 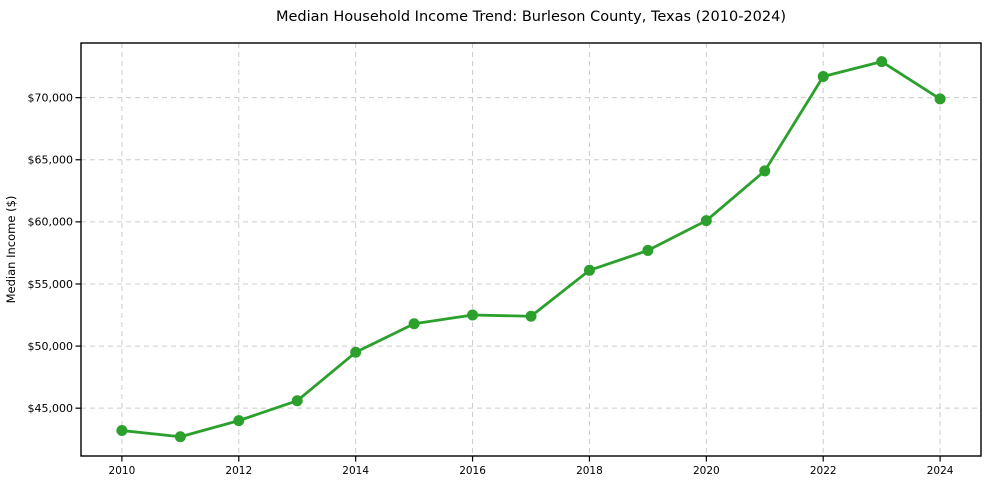 What do you see at coordinates (51, 160) in the screenshot?
I see `y-tick-label: $65,000` at bounding box center [51, 160].